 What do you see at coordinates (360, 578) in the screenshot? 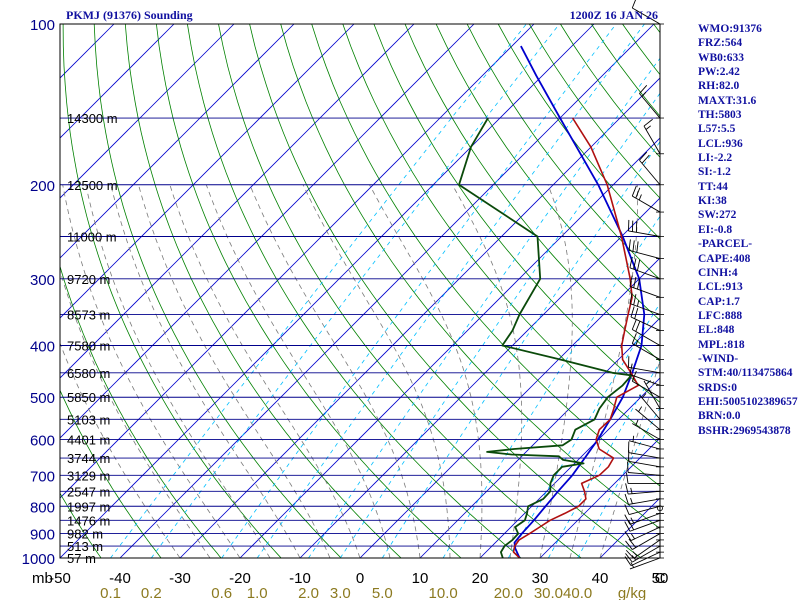
I see `temperature-tick-label: 0` at bounding box center [360, 578].